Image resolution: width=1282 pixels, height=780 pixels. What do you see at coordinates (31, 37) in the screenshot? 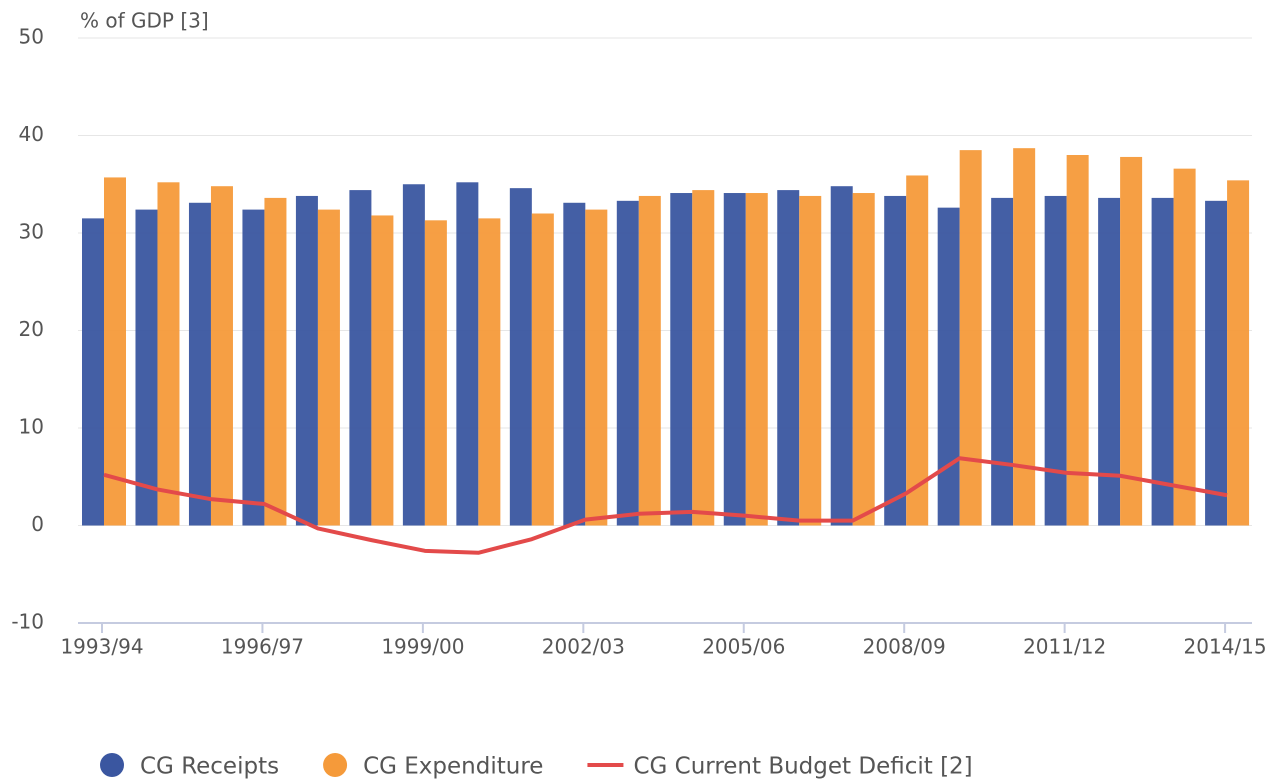
I see `y-tick-label: 50` at bounding box center [31, 37].